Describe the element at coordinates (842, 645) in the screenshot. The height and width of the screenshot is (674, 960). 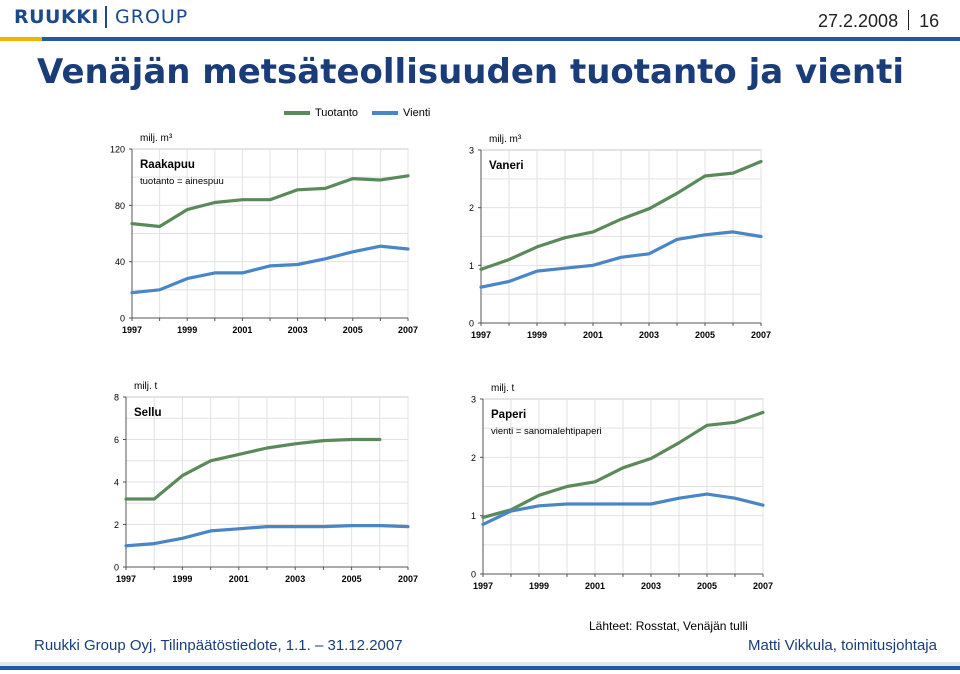
I see `footer-presenter: Matti Vikkula, toimitusjohtaja` at that location.